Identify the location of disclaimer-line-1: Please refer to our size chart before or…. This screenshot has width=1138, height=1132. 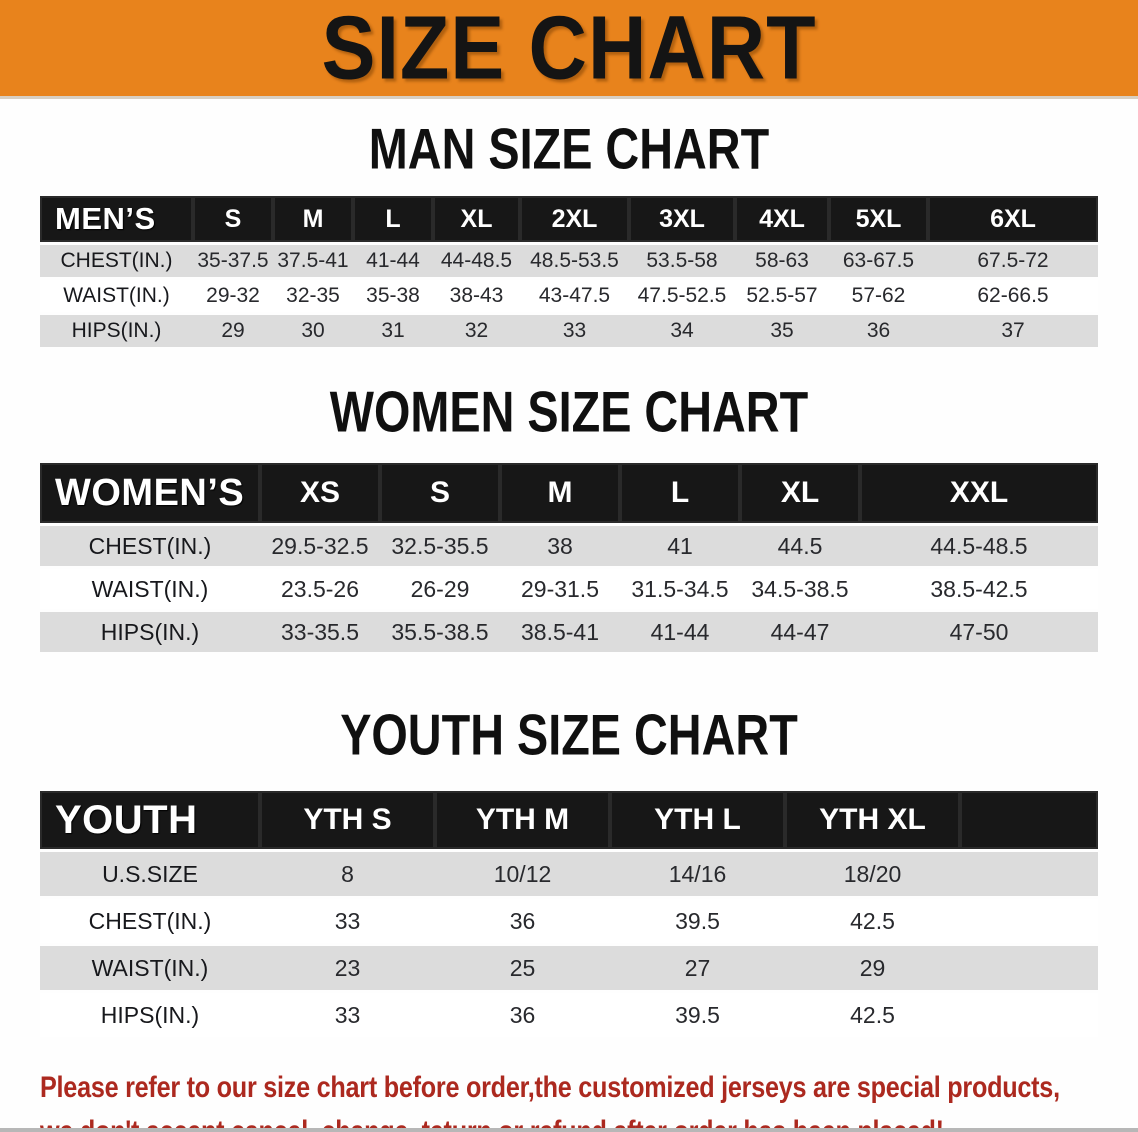
(550, 1087).